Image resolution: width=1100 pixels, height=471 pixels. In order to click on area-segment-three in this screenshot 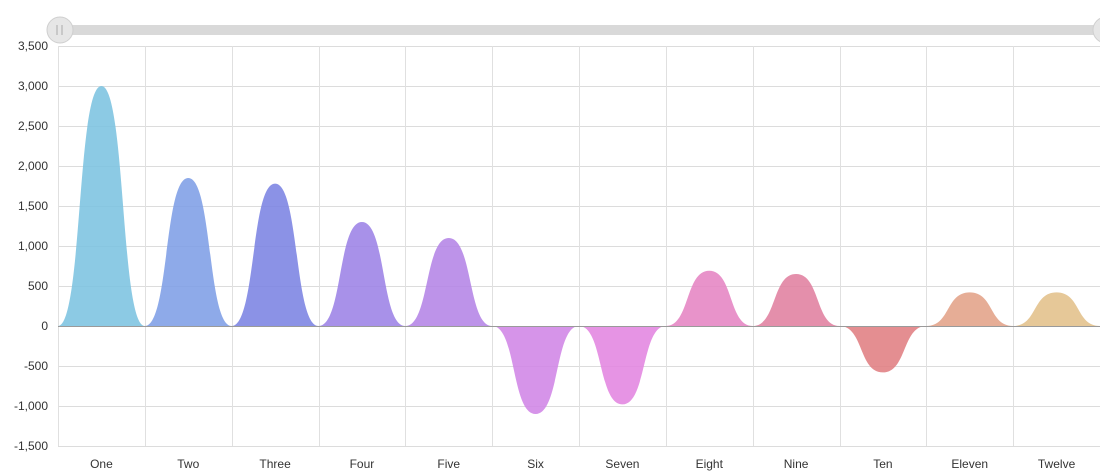, I will do `click(275, 254)`.